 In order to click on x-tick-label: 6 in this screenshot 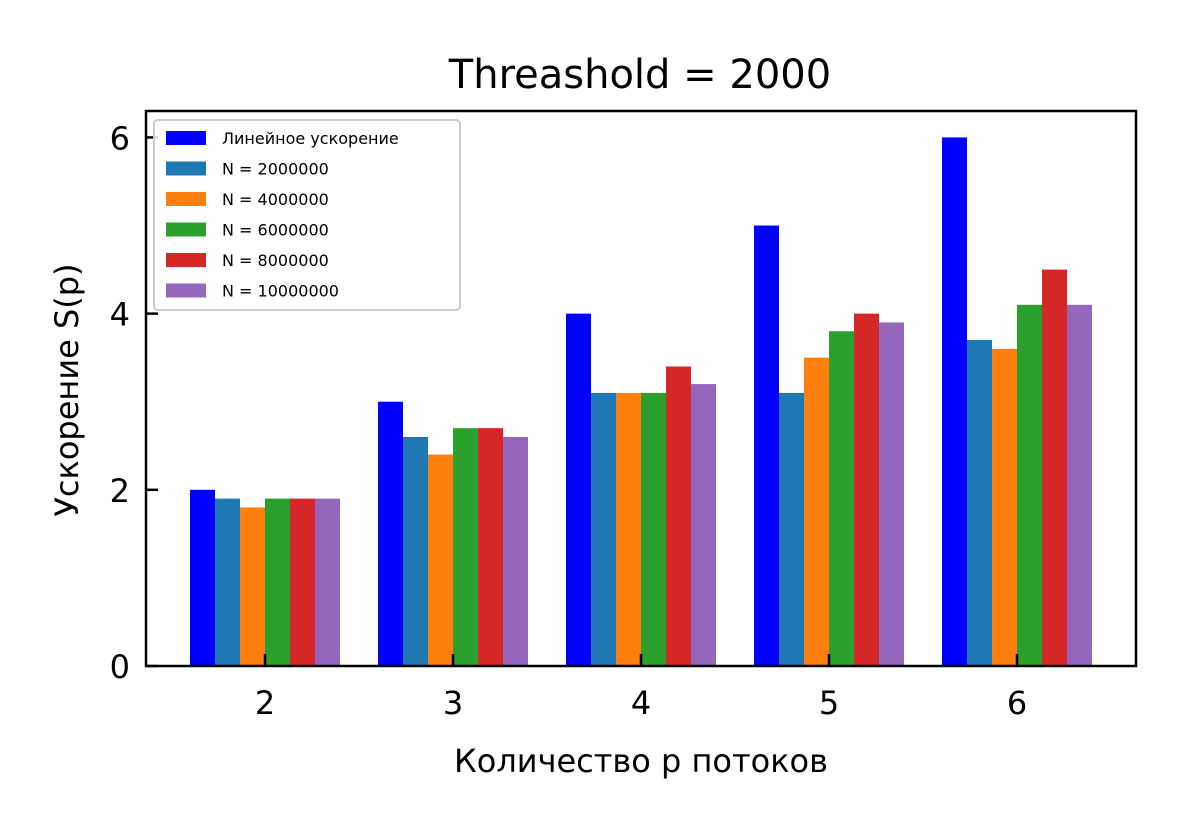, I will do `click(1017, 703)`.